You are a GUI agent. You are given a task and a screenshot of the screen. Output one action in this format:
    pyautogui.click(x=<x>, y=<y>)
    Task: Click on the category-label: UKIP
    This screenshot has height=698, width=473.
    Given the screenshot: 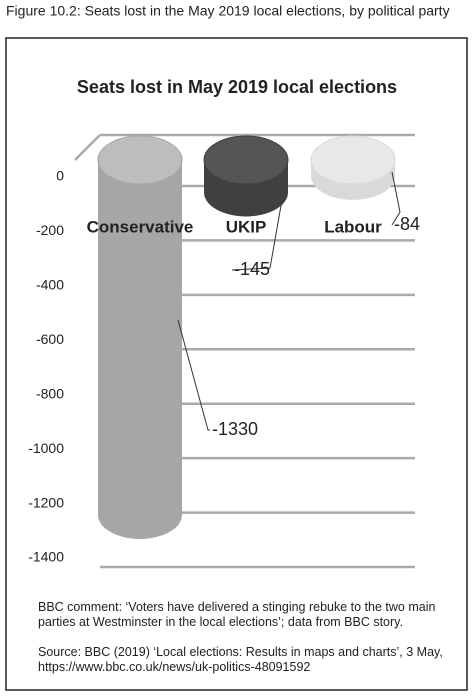 What is the action you would take?
    pyautogui.click(x=246, y=226)
    